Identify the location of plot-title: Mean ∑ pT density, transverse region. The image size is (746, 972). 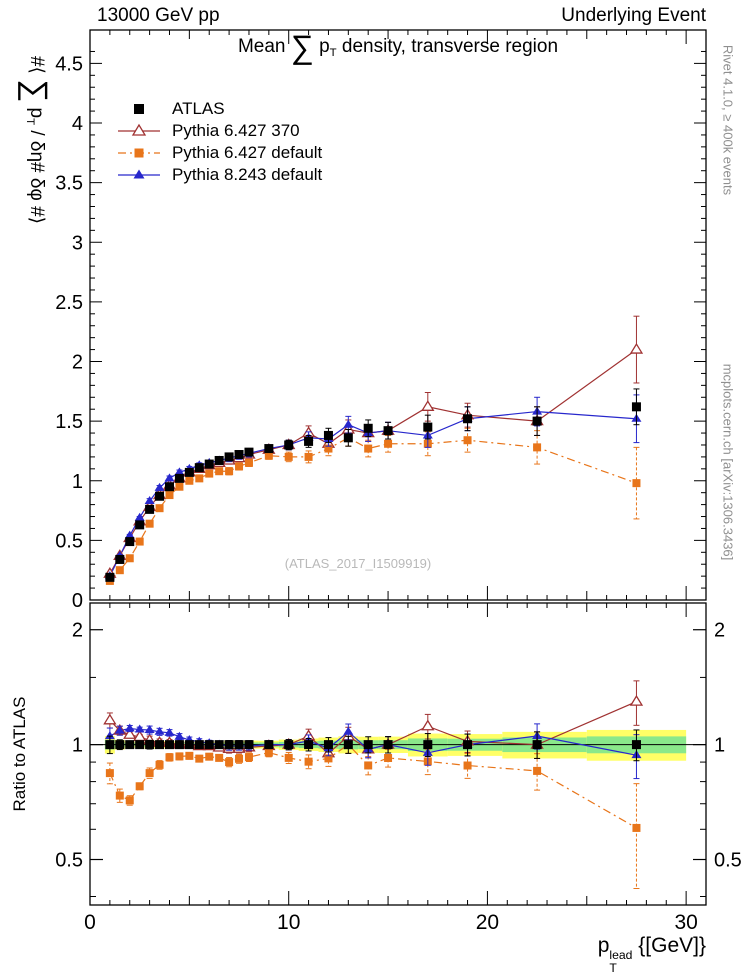
(398, 46).